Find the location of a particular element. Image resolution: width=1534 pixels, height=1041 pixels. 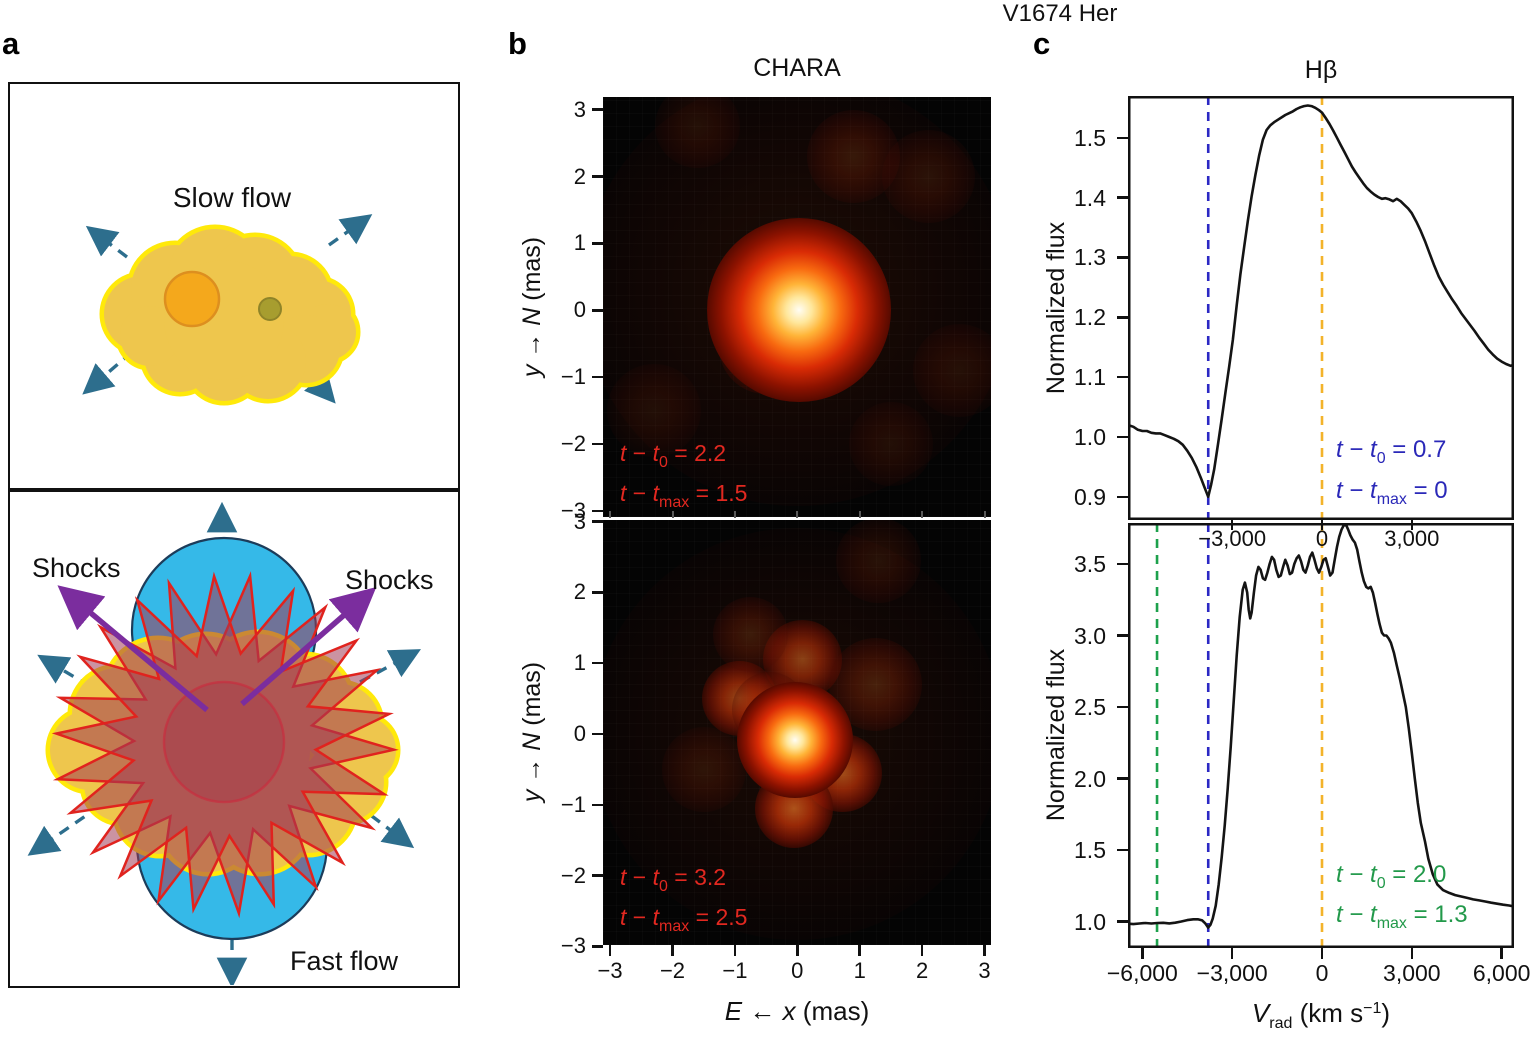

chara-image-epoch1 is located at coordinates (797, 307).